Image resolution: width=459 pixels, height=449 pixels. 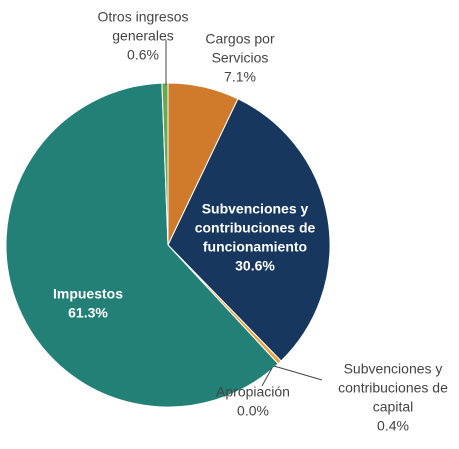 I want to click on value-label: 7.1%, so click(x=240, y=77).